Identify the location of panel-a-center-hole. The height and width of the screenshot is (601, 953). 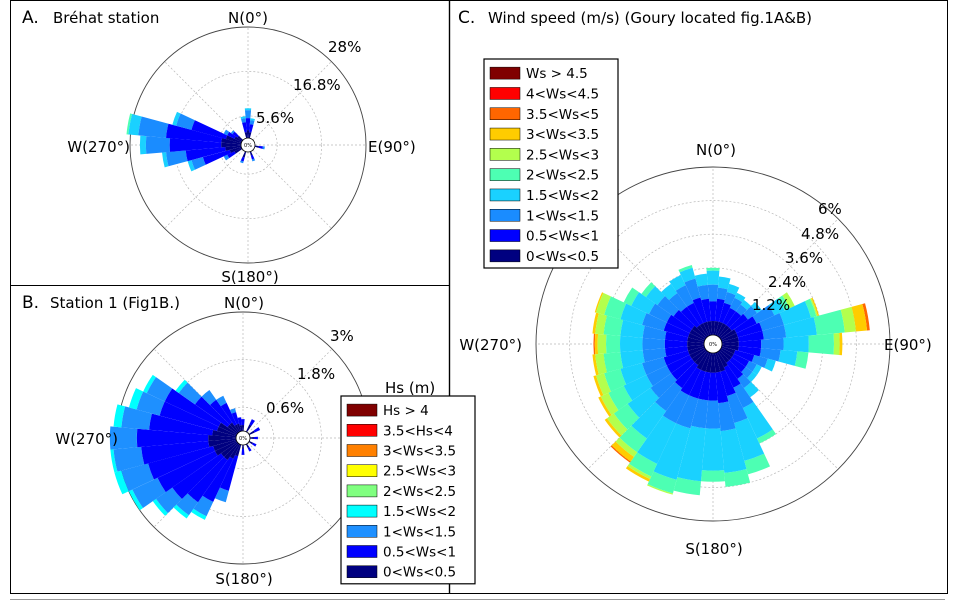
(248, 145).